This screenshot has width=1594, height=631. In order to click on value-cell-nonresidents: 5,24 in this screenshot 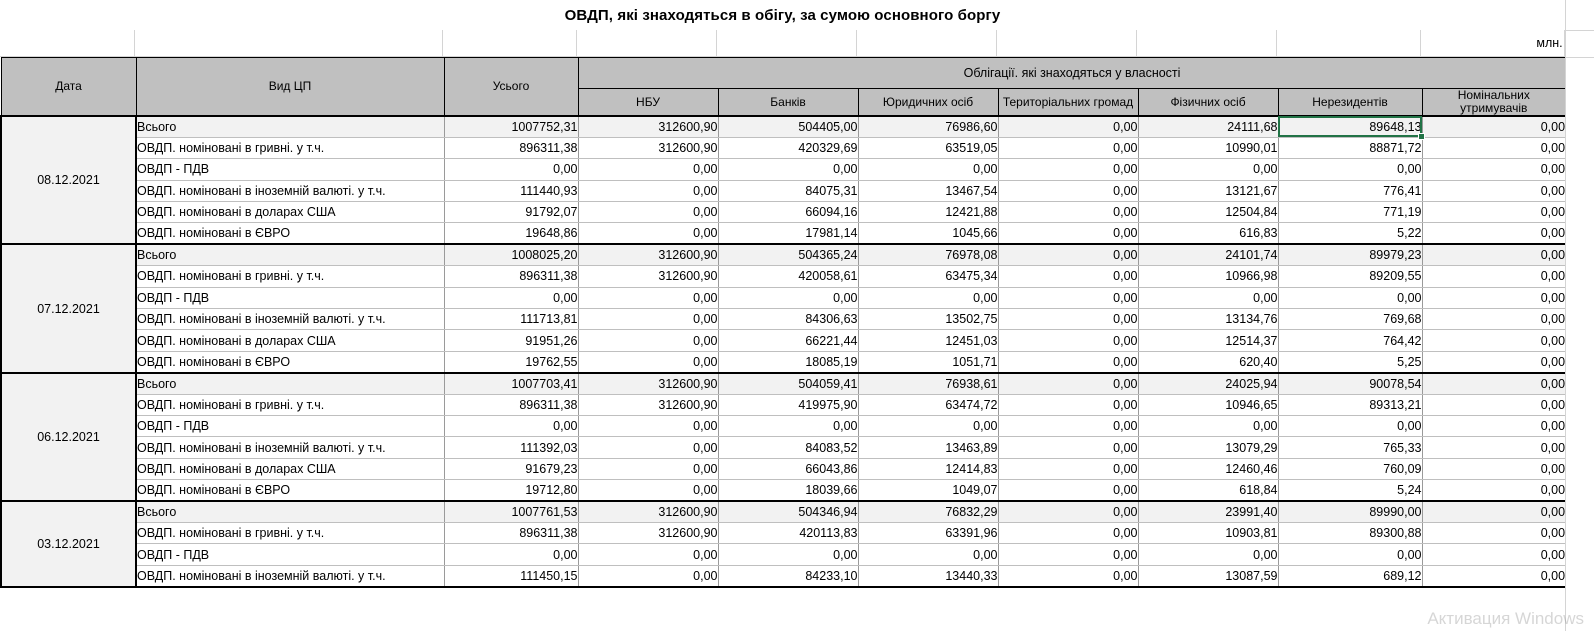, I will do `click(1350, 491)`.